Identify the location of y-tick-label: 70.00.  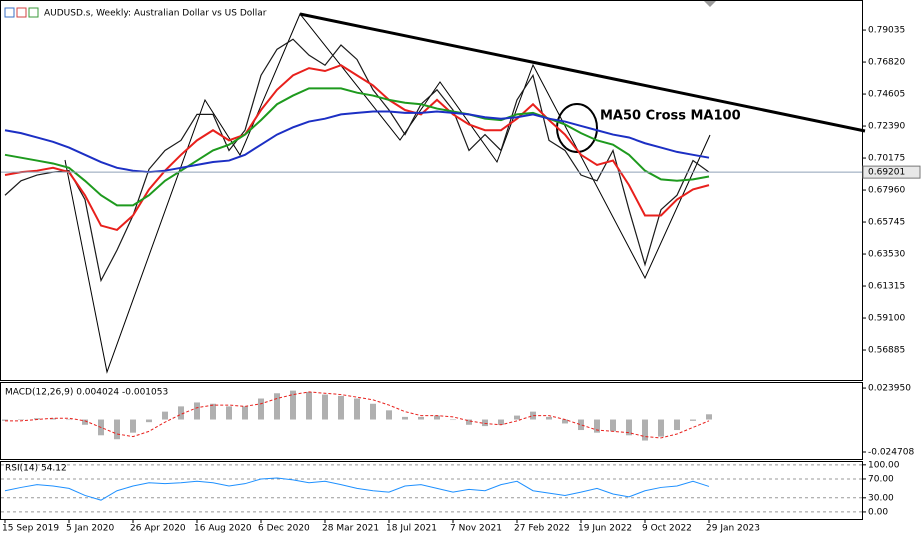
(881, 479).